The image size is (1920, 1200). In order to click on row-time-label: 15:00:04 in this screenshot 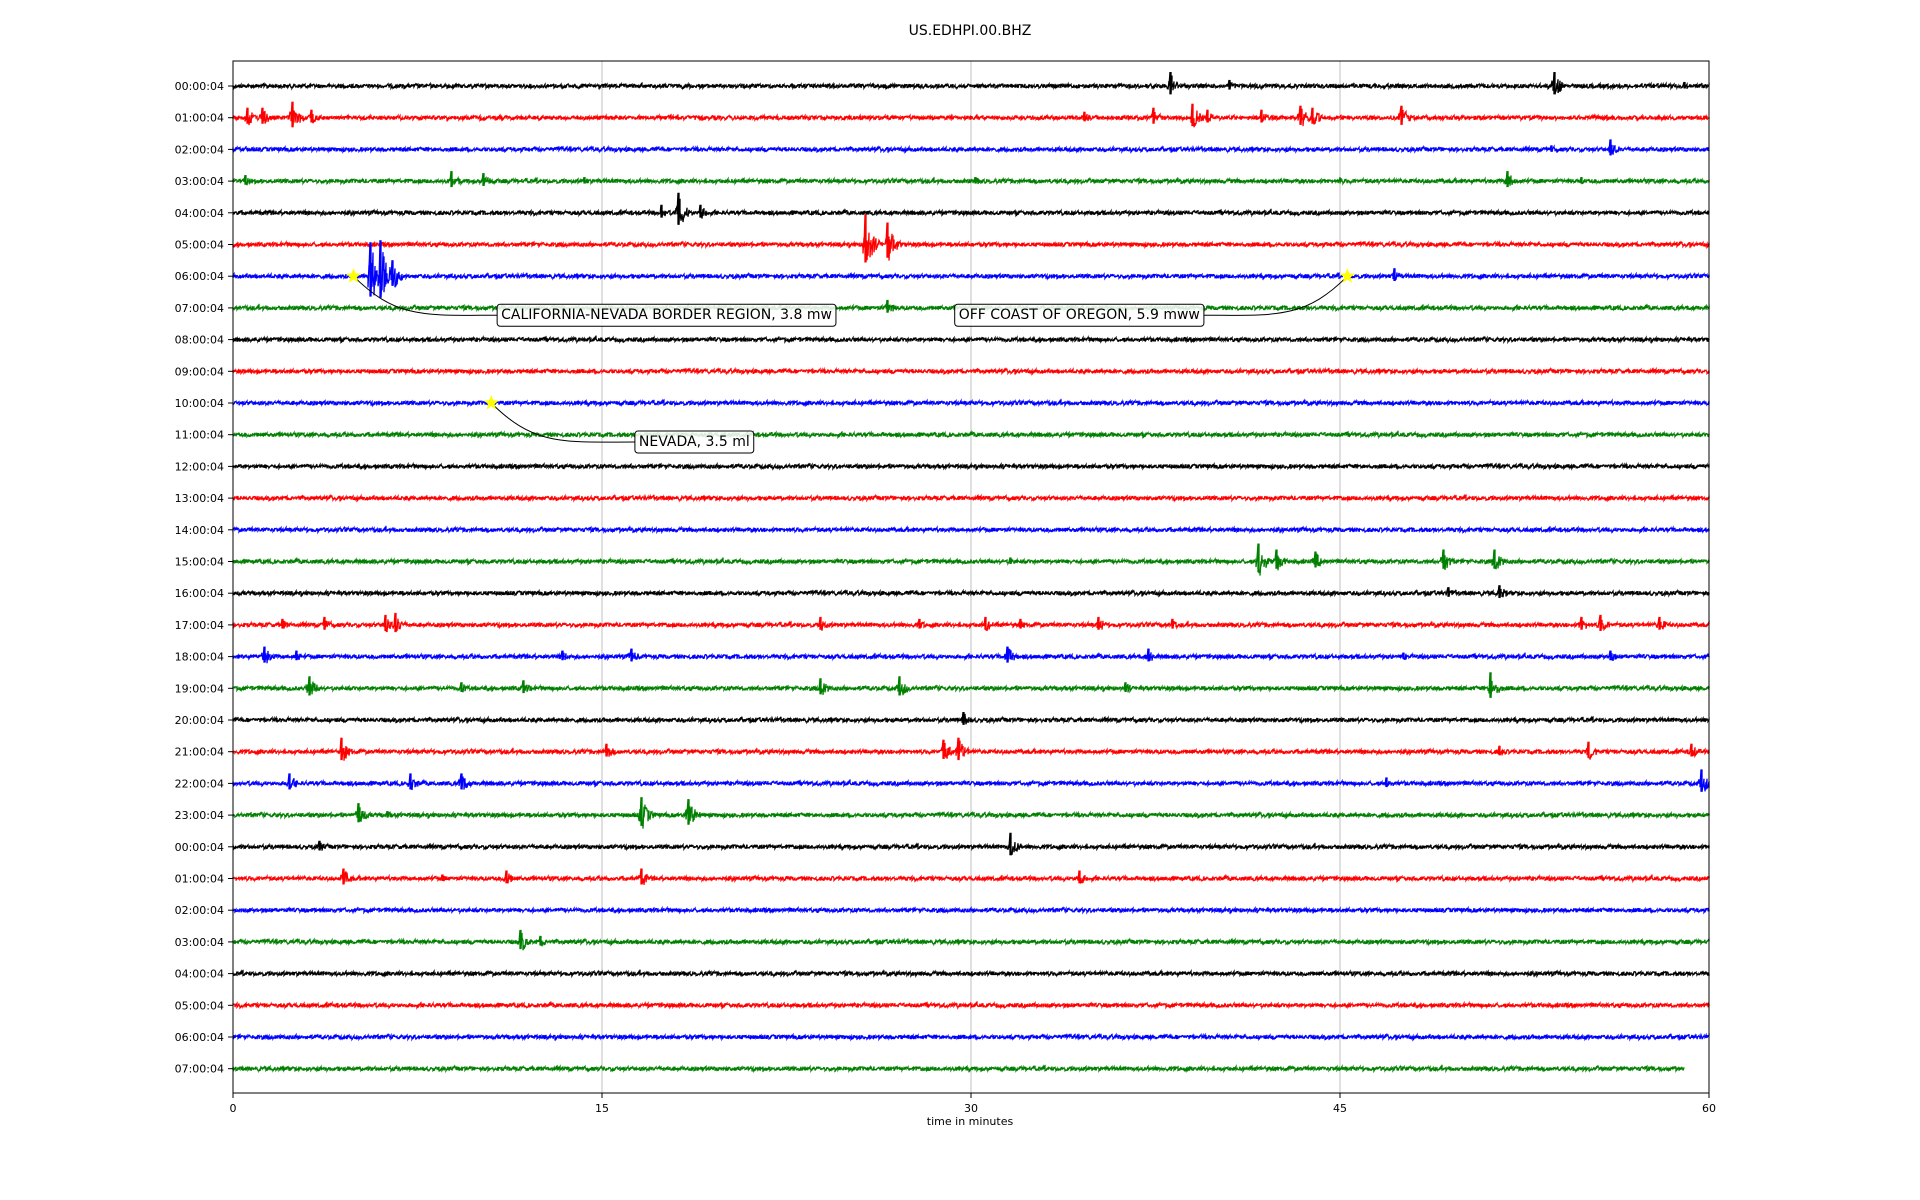, I will do `click(199, 562)`.